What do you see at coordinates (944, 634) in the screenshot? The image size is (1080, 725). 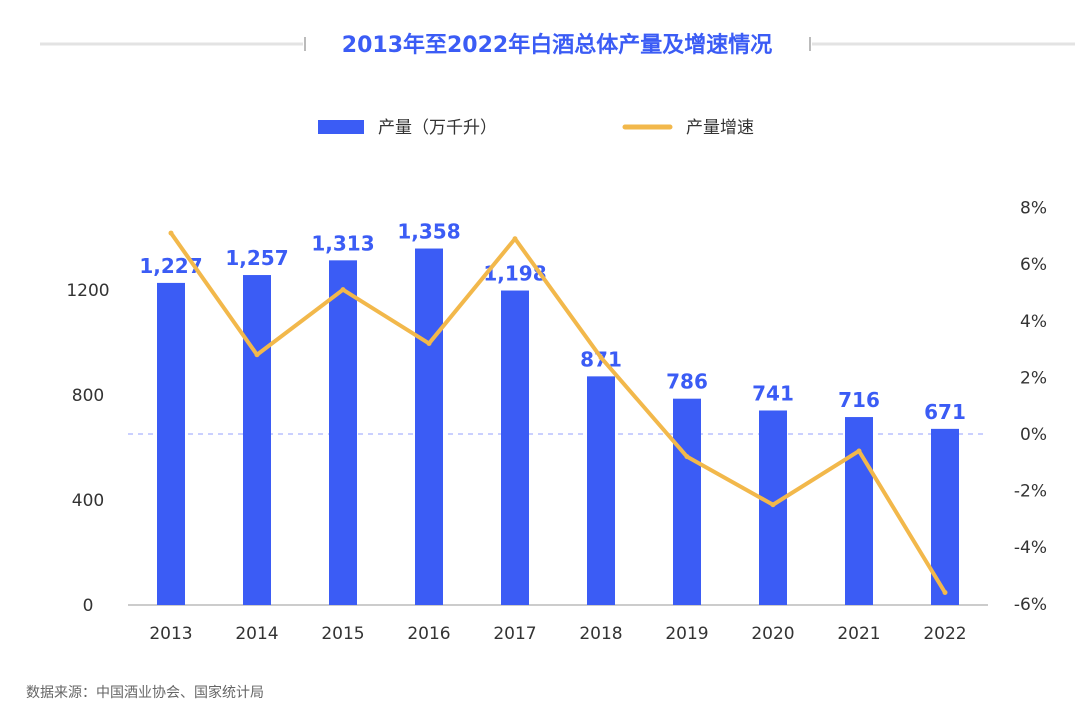 I see `x-tick-label: 2022` at bounding box center [944, 634].